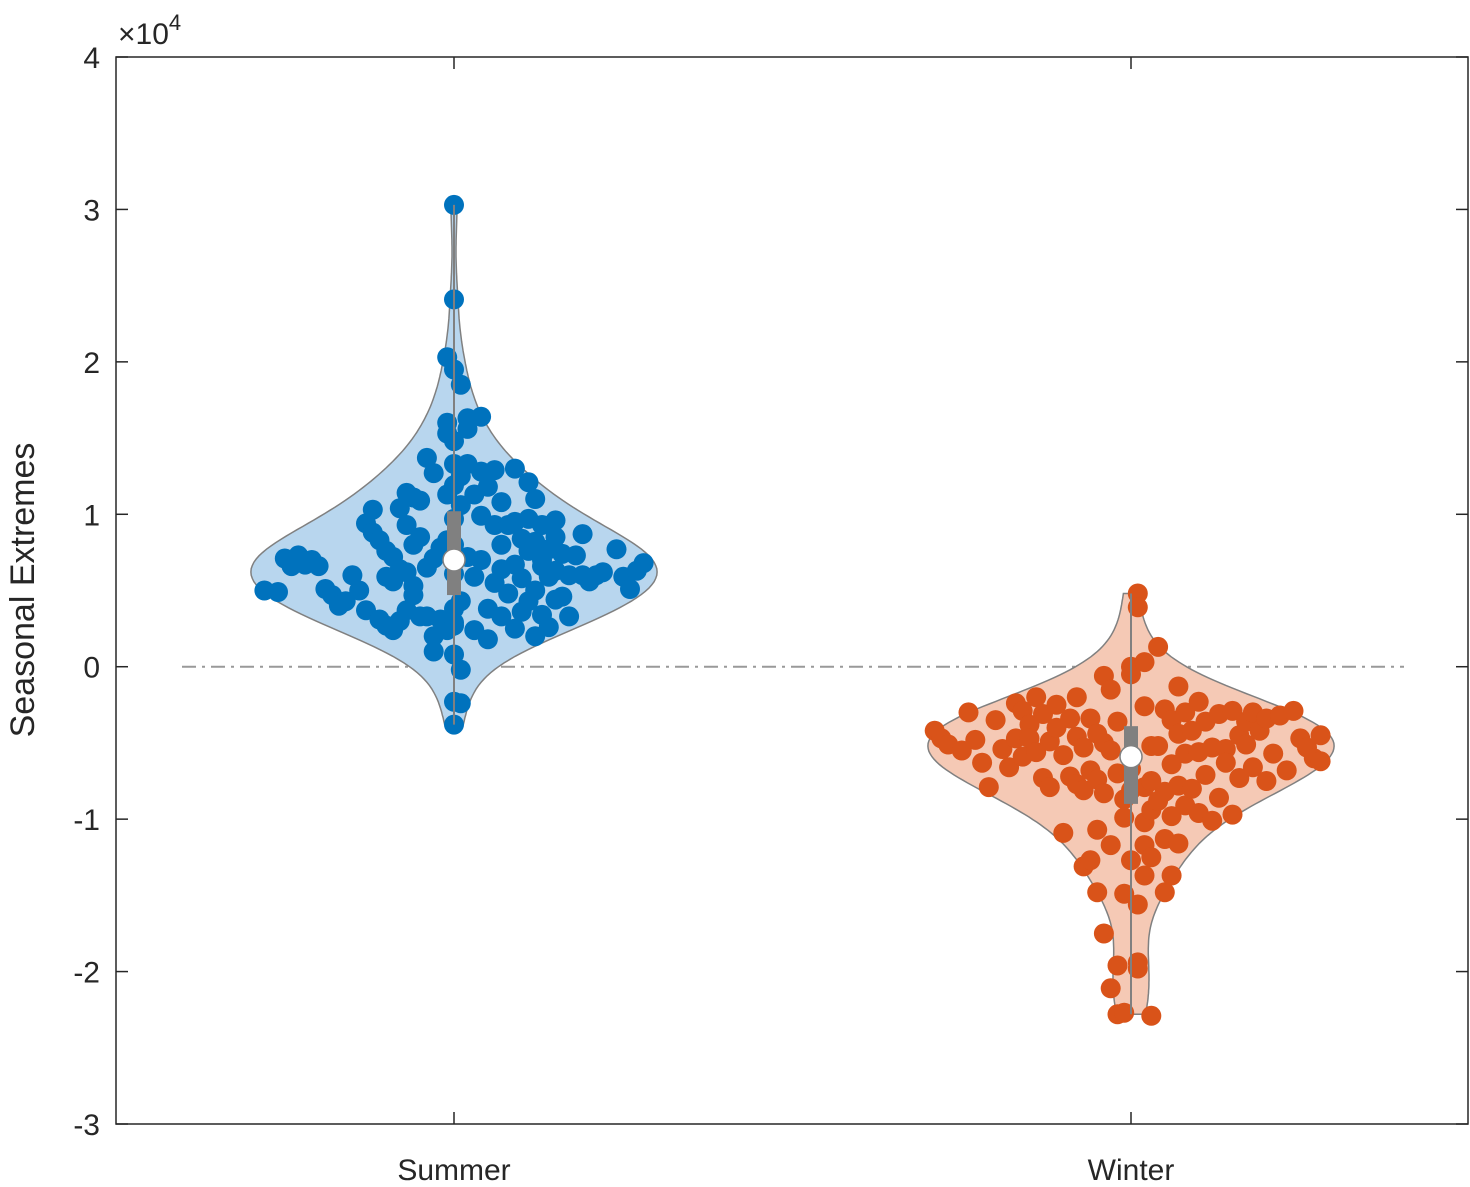  Describe the element at coordinates (149, 30) in the screenshot. I see `y-multiplier-label: ×10⁴` at that location.